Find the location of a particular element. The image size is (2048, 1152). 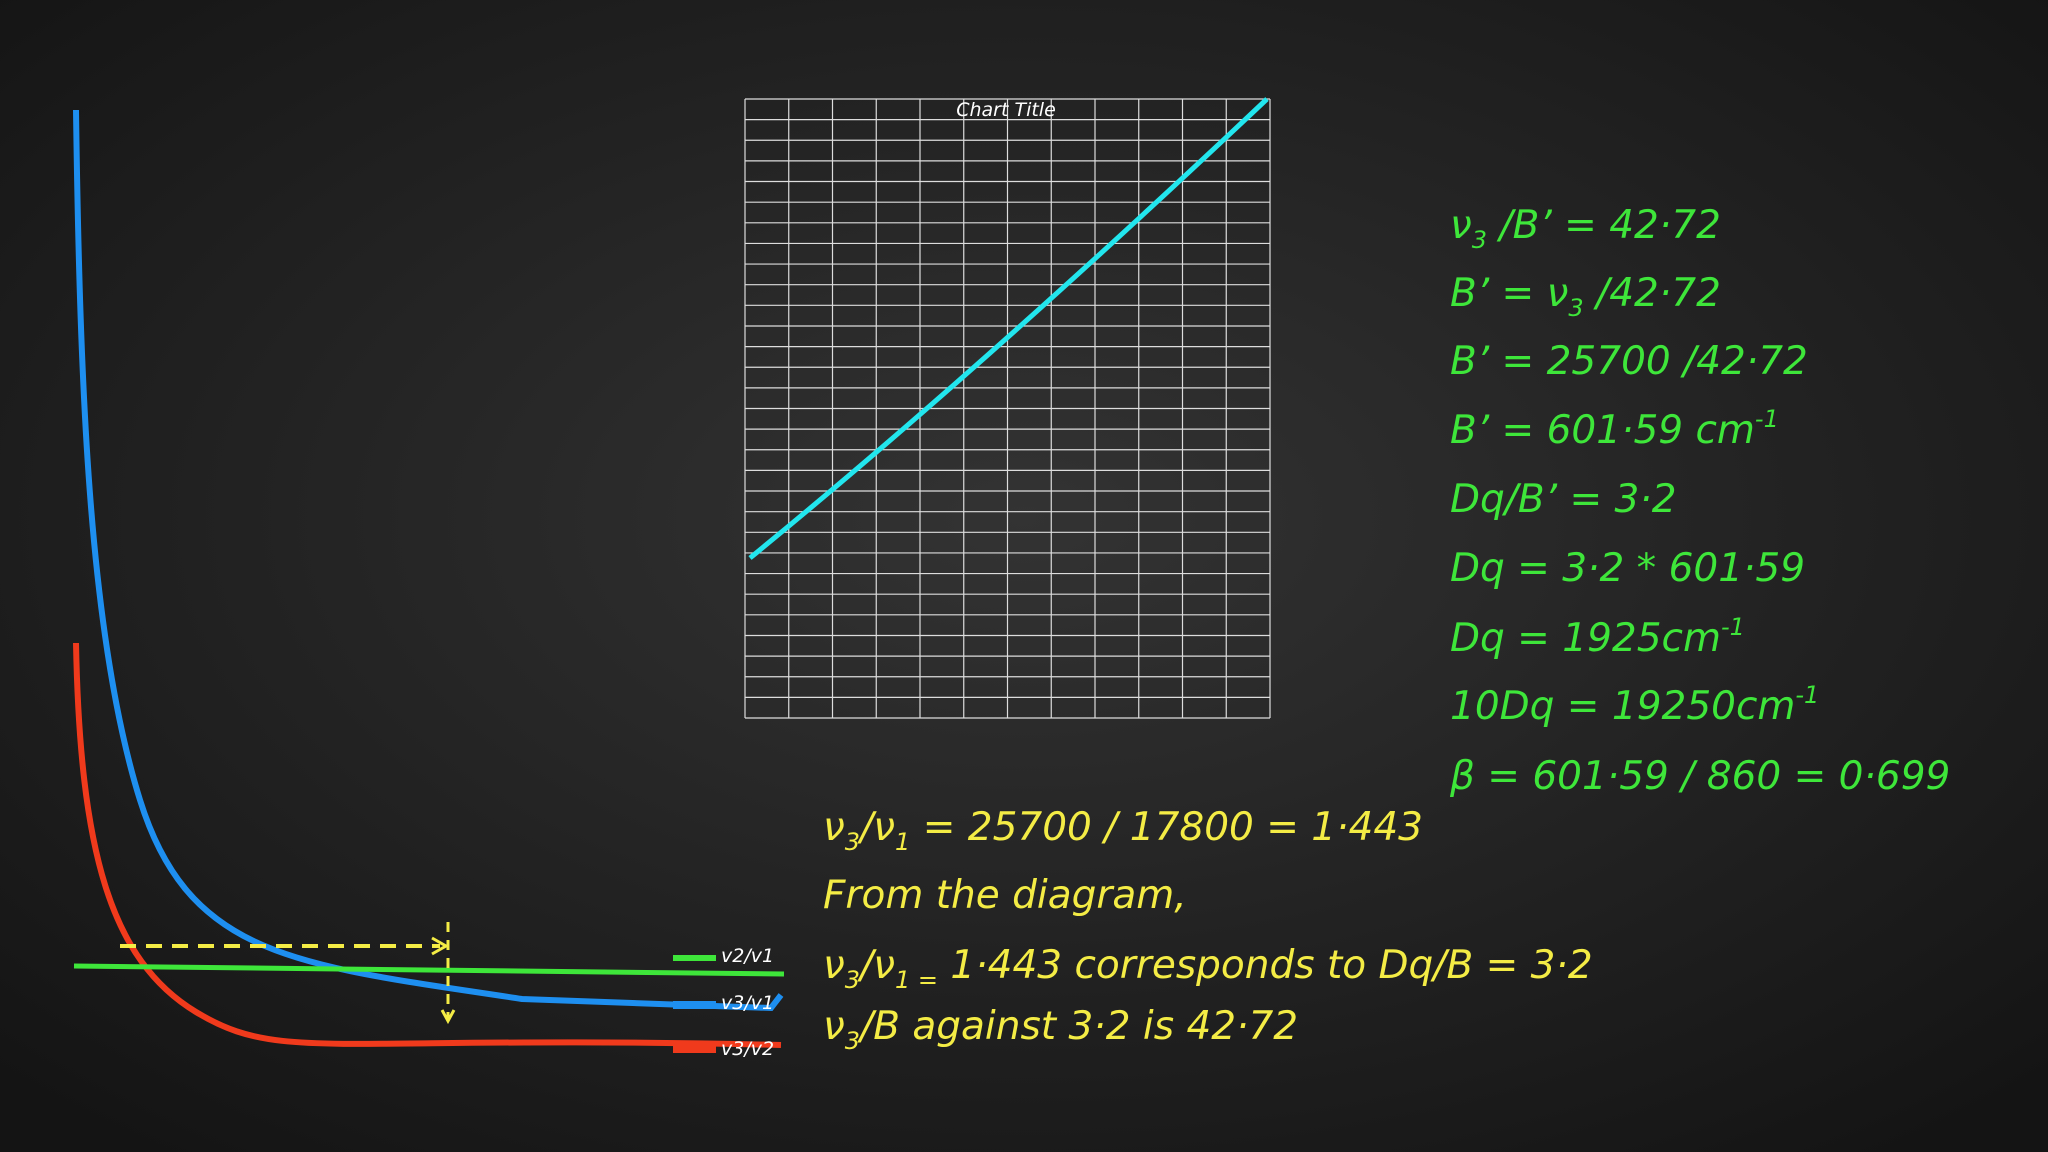

equation-line: B’ = 25700 /42·72 is located at coordinates (1629, 361).